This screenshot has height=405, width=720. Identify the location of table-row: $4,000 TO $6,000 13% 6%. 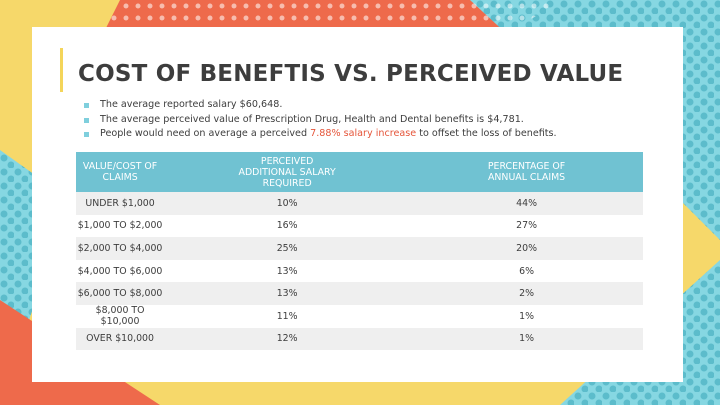
(359, 271).